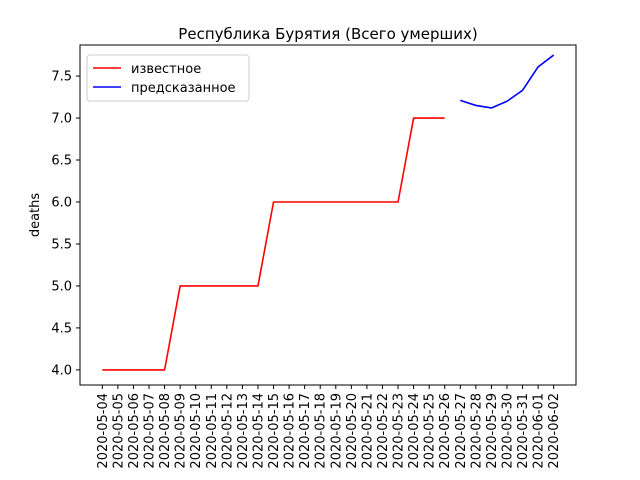  I want to click on chart-title: Республика Бурятия (Всего умерших), so click(327, 34).